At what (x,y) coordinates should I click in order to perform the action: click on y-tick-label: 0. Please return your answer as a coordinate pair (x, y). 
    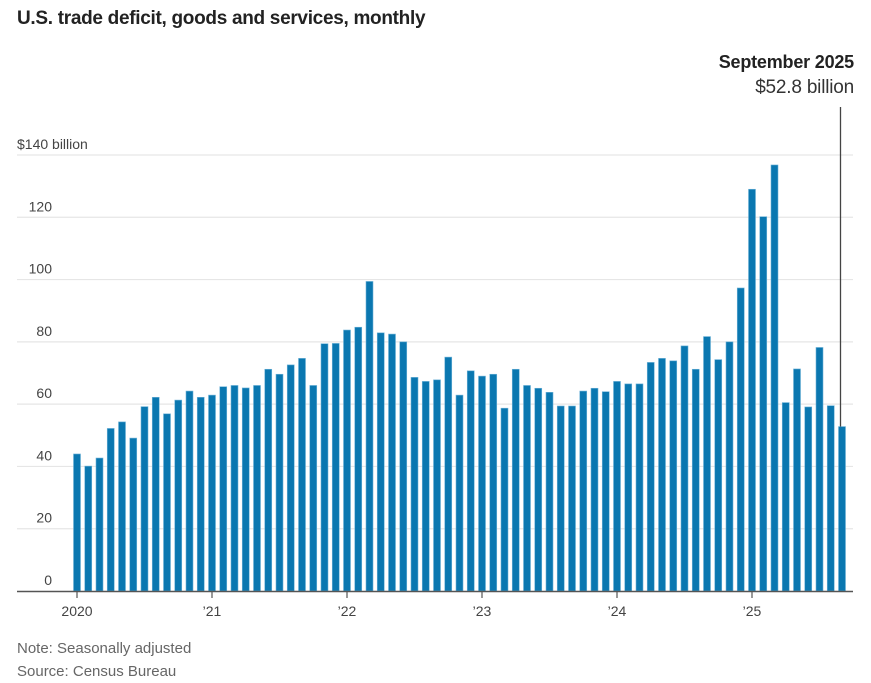
    Looking at the image, I should click on (48, 580).